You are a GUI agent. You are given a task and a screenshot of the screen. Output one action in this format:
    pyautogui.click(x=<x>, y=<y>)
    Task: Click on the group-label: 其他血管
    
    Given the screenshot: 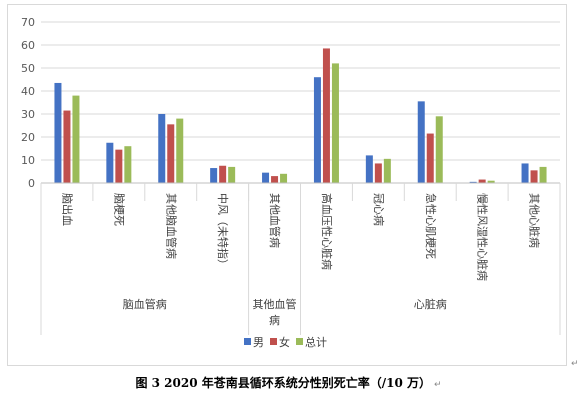 What is the action you would take?
    pyautogui.click(x=275, y=304)
    